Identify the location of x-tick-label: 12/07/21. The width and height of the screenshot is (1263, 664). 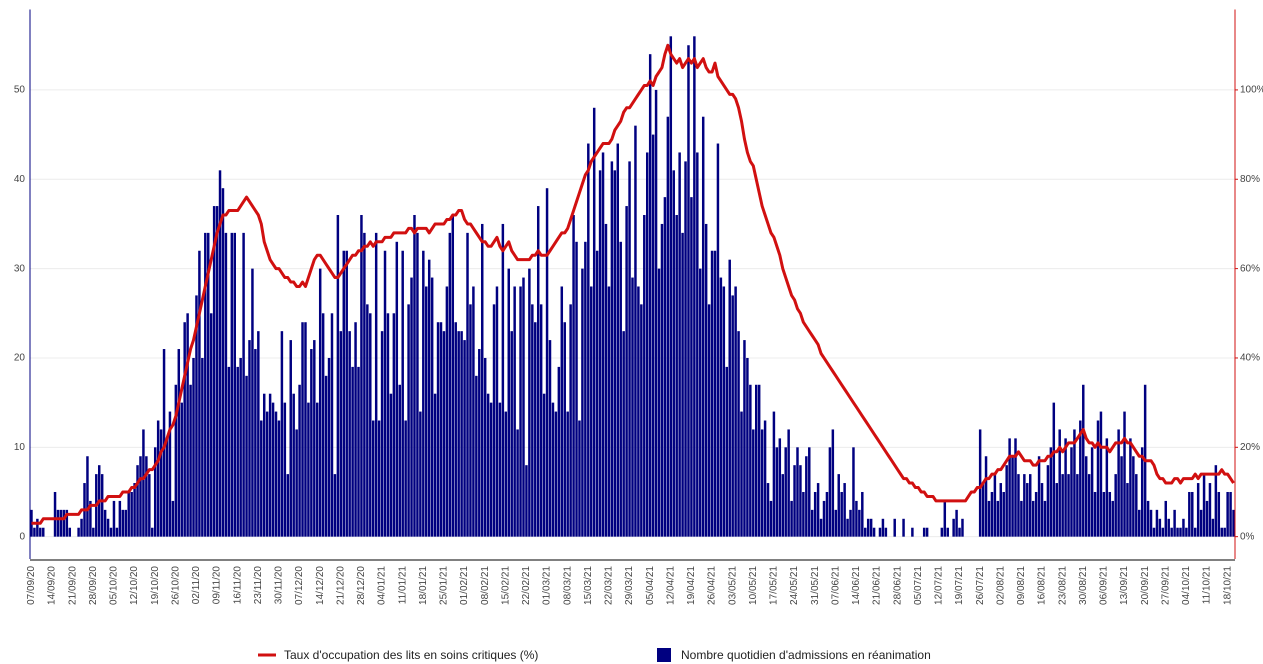
(939, 585).